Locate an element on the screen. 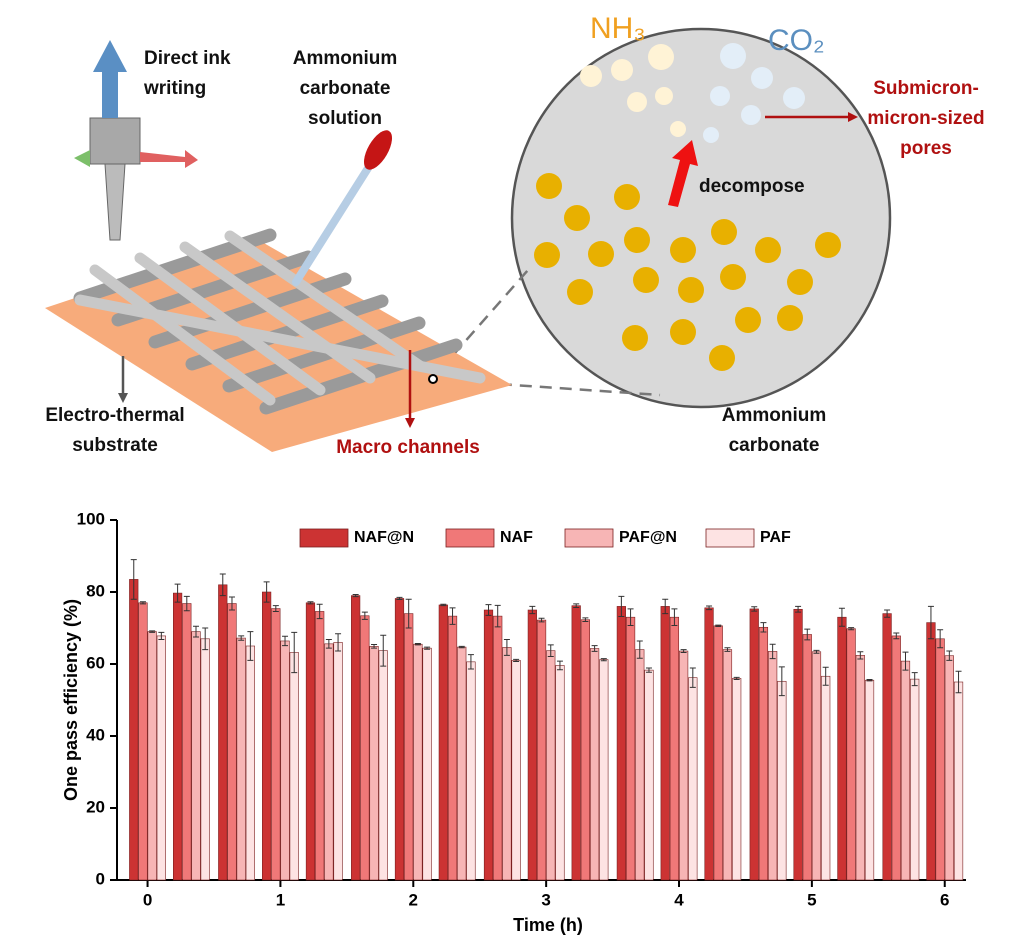 This screenshot has width=1024, height=939. axis-arrow-z is located at coordinates (110, 79).